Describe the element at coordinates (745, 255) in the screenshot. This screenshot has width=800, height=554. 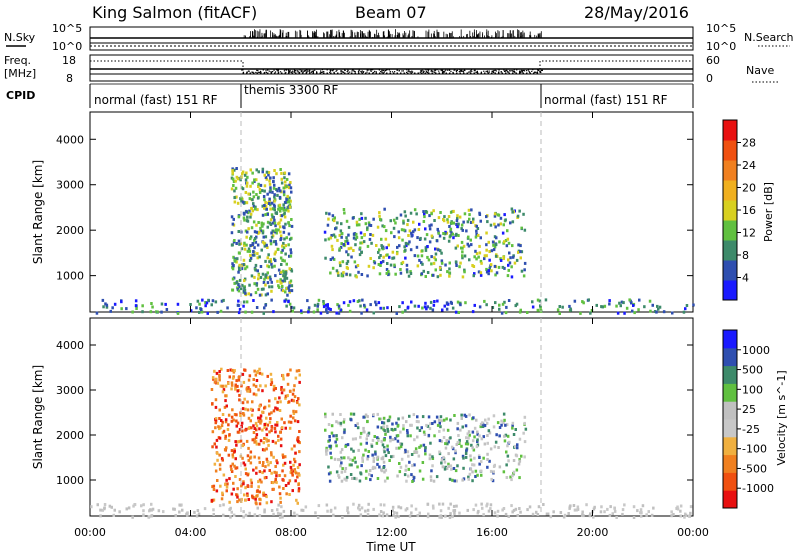
I see `colorbar-tick-label: 8` at that location.